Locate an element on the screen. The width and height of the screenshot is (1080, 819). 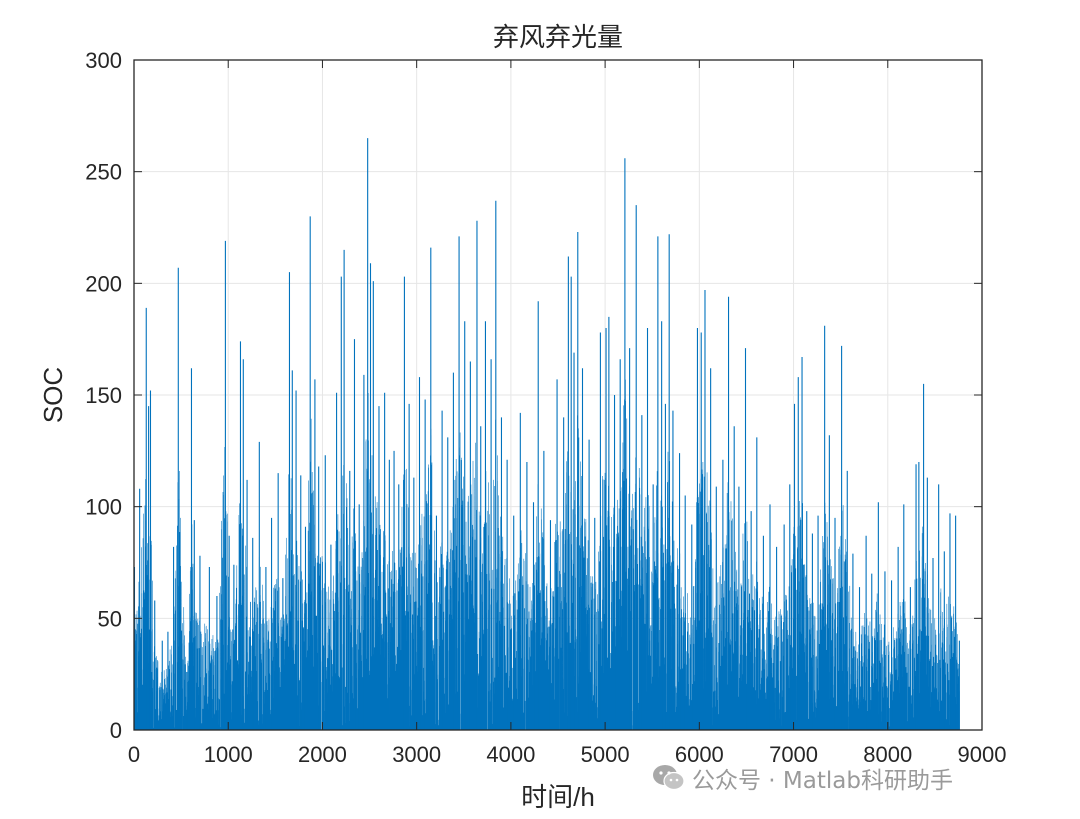
x-tick-label: 7000 is located at coordinates (793, 754).